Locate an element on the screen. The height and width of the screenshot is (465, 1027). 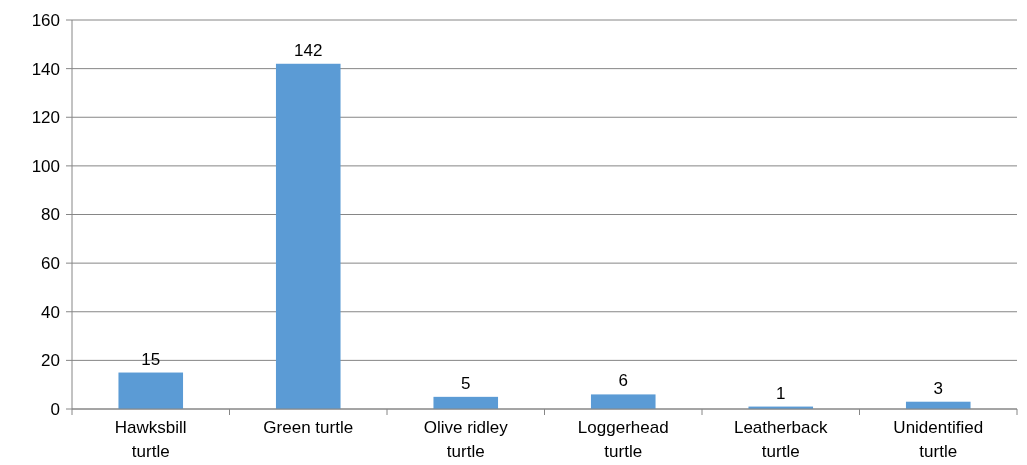
y-tick-label: 120 is located at coordinates (45, 118).